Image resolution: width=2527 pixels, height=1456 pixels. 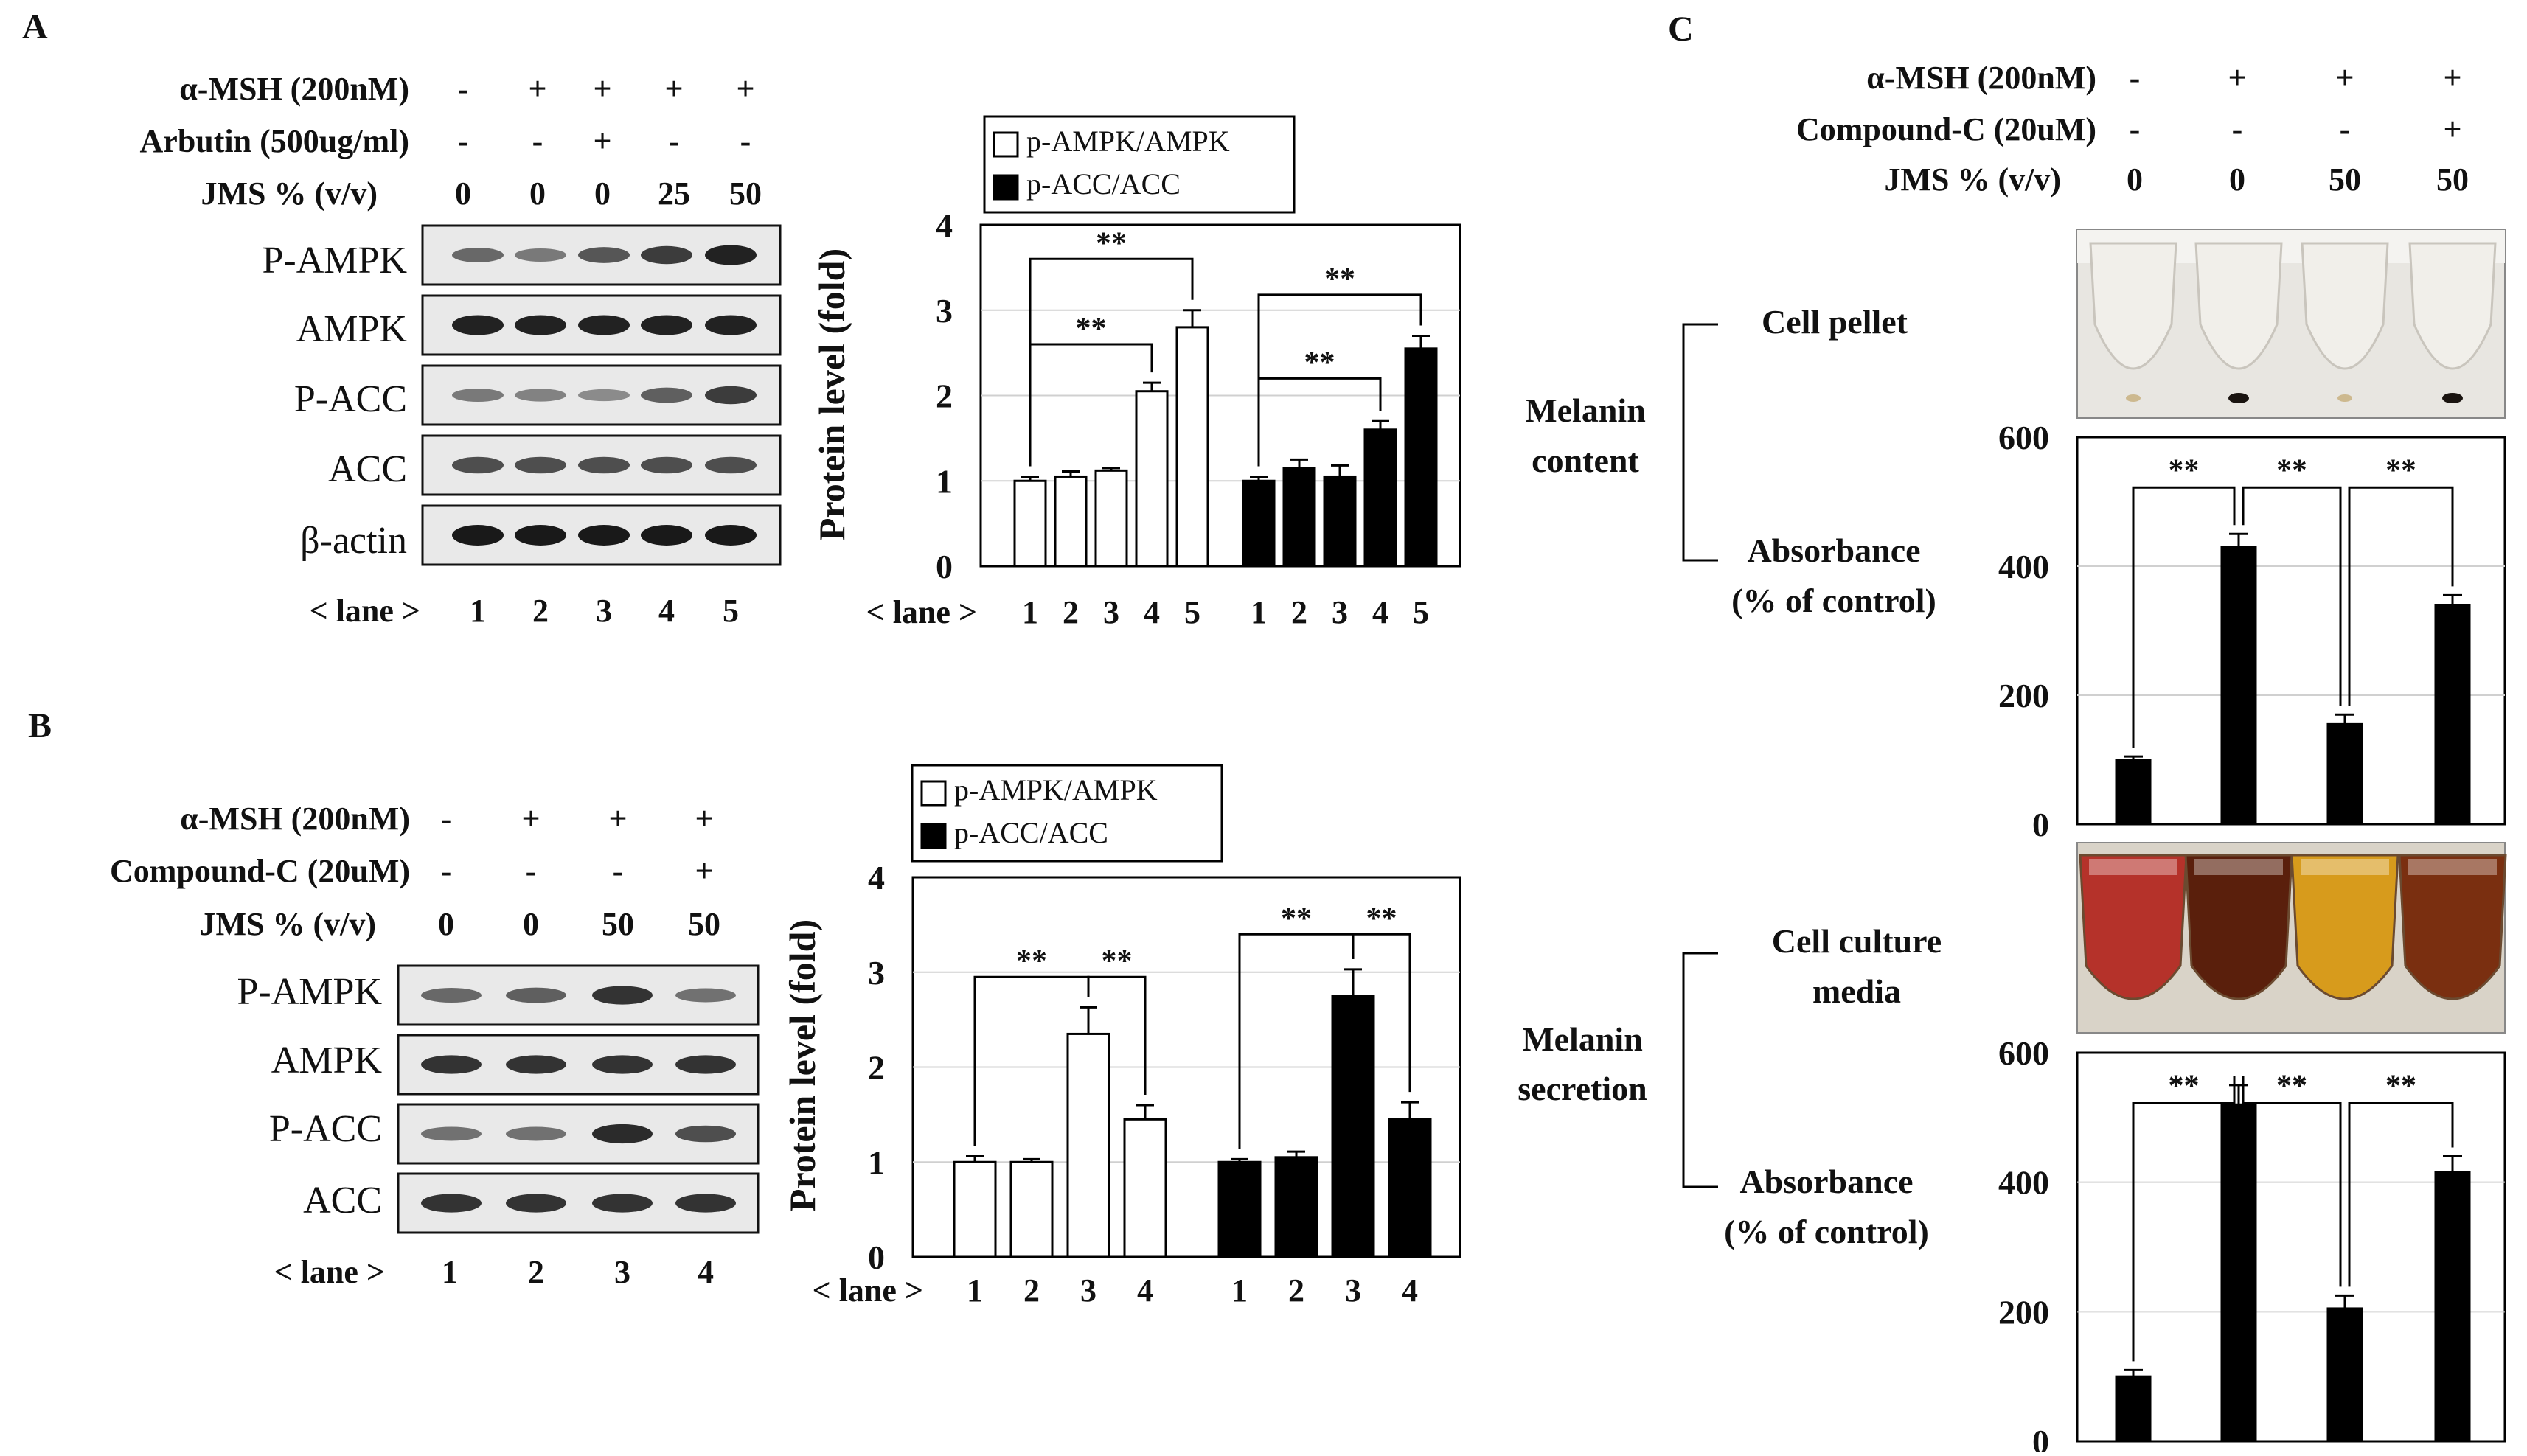 I want to click on culture-media-photo, so click(x=2291, y=938).